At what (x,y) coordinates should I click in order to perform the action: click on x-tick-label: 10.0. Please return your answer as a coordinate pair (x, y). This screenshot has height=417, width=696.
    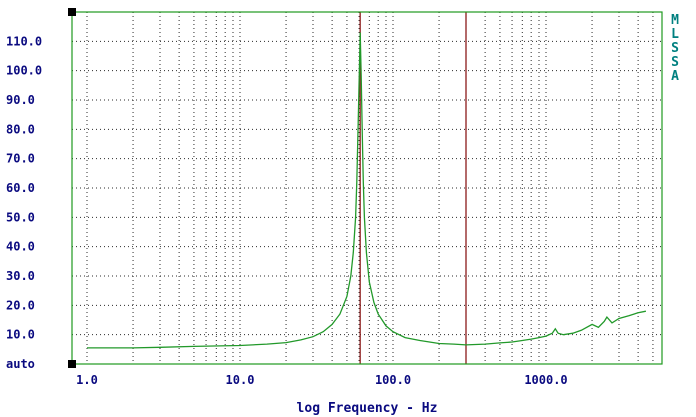
    Looking at the image, I should click on (240, 380).